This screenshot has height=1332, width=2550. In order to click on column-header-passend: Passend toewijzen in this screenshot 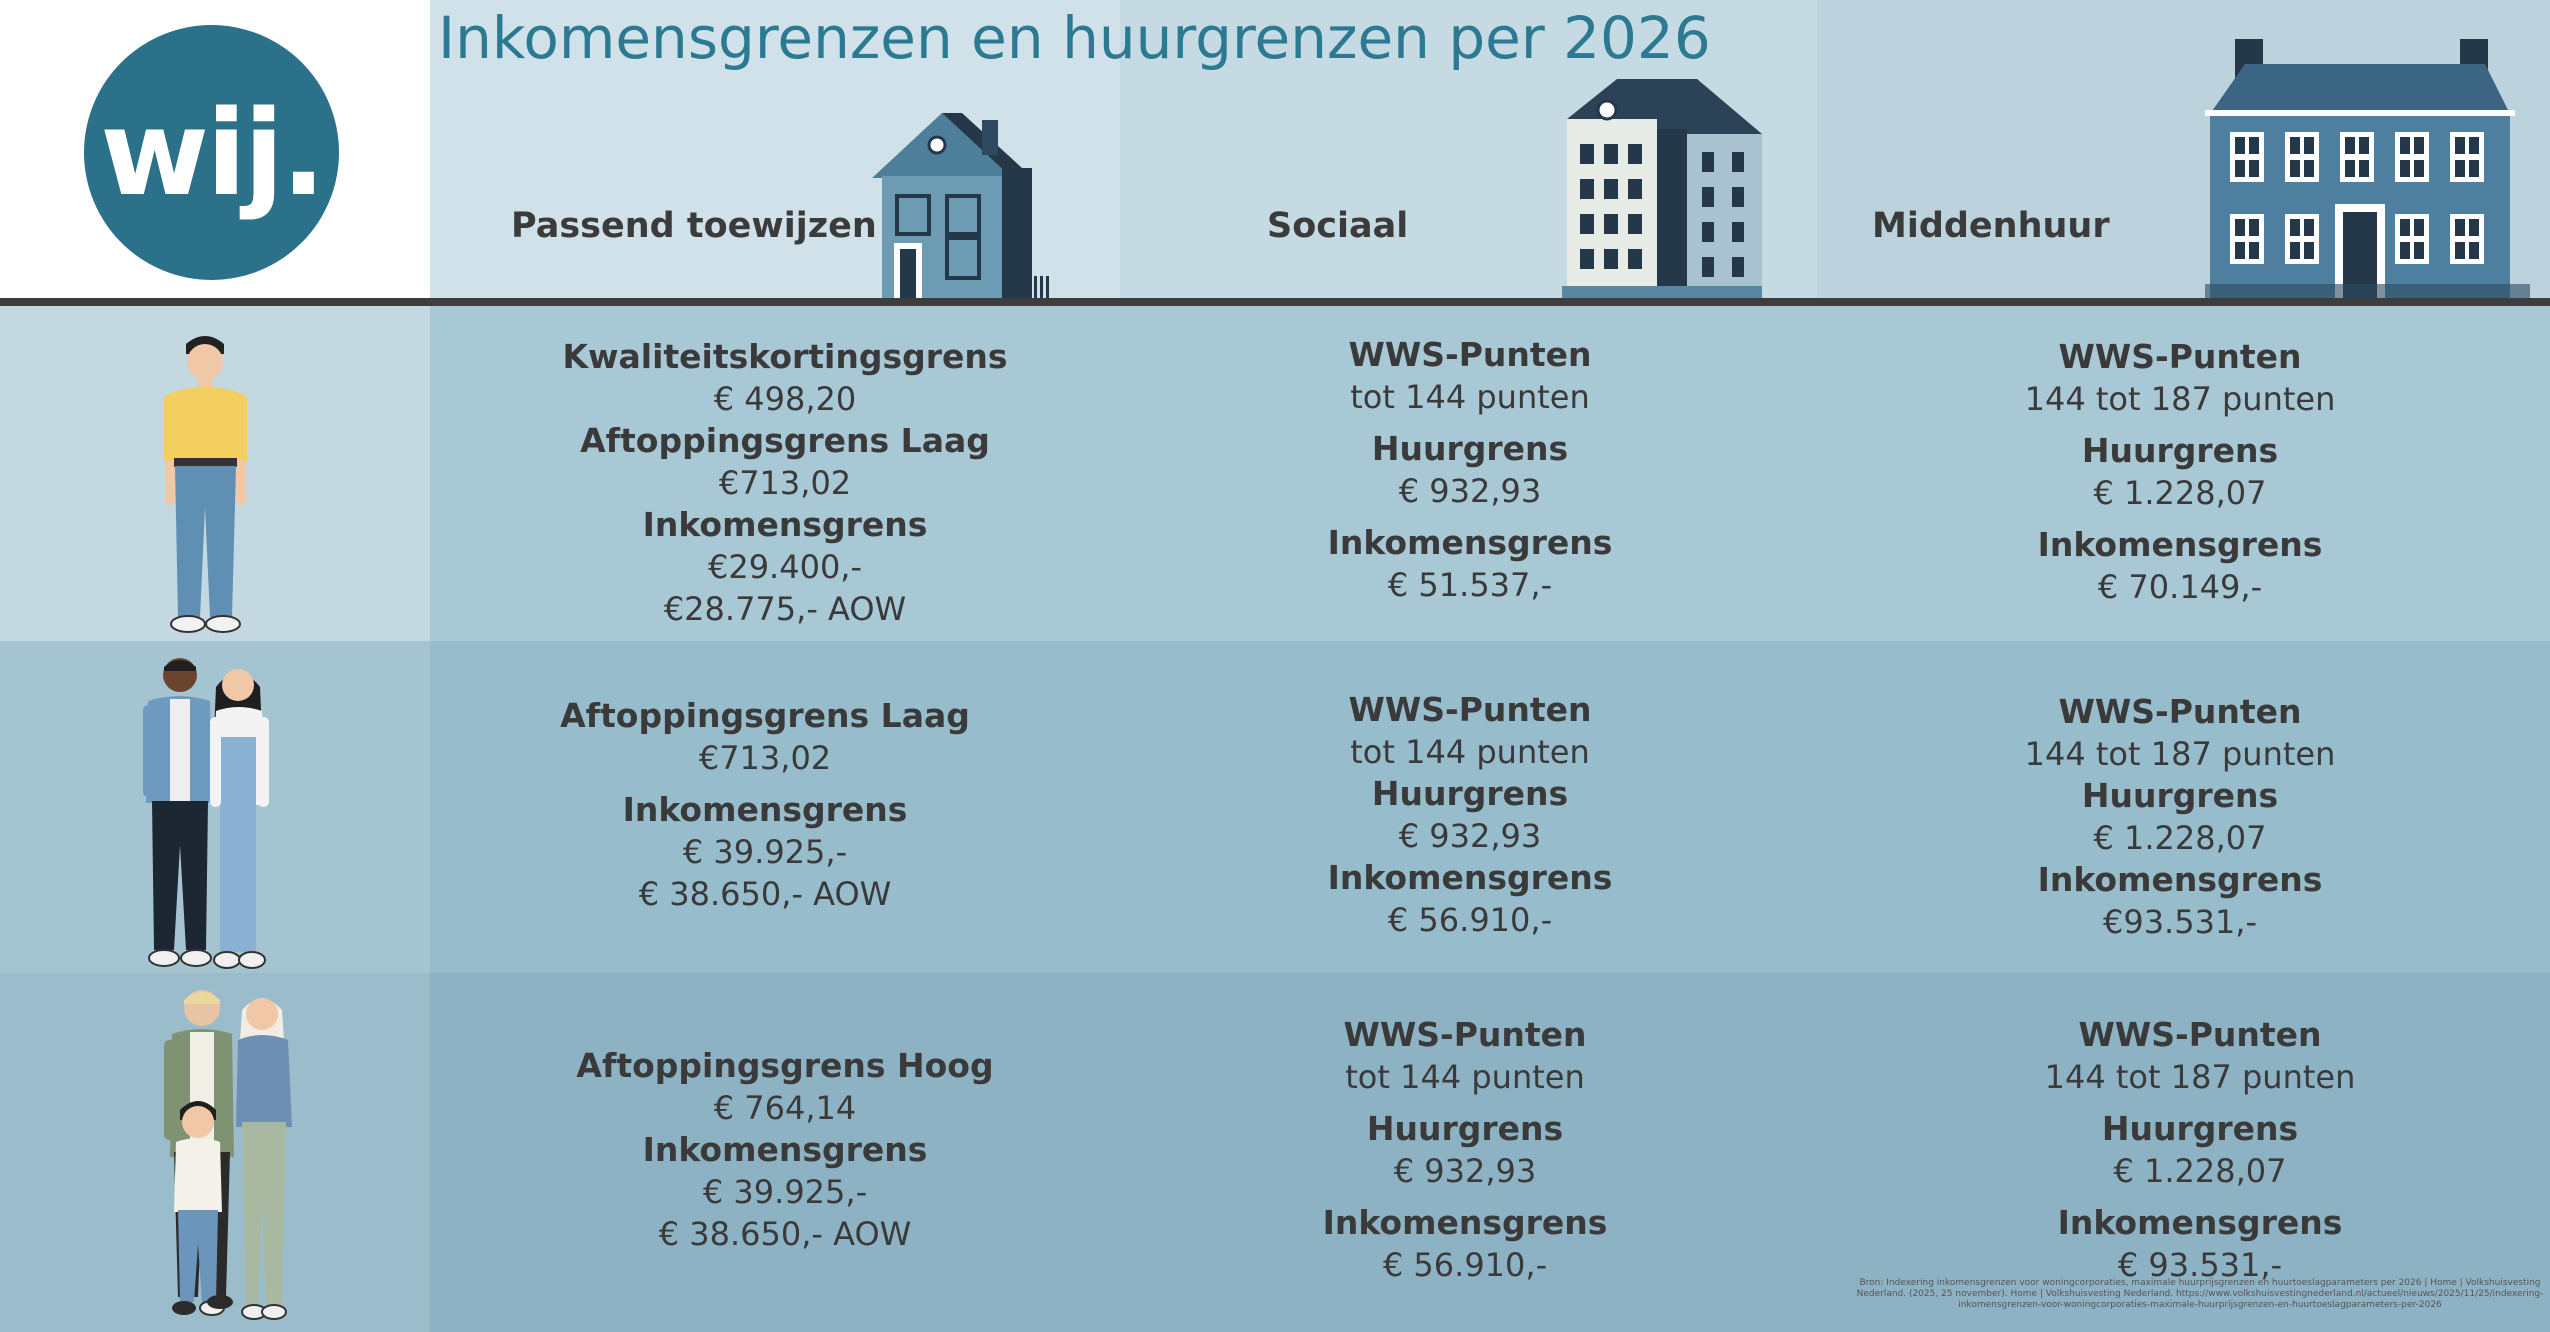, I will do `click(694, 226)`.